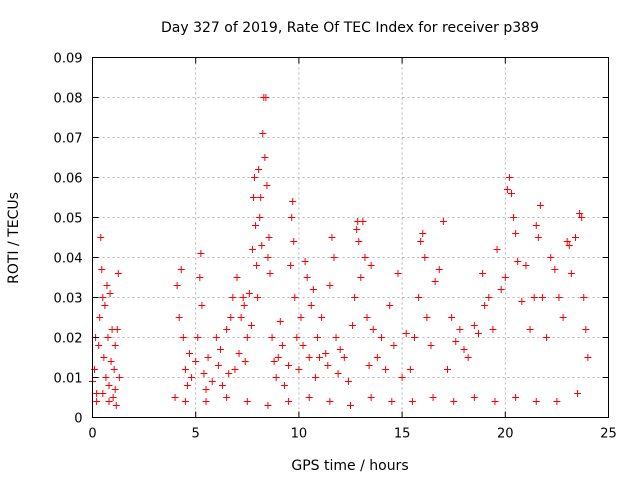 Image resolution: width=640 pixels, height=480 pixels. What do you see at coordinates (505, 434) in the screenshot?
I see `x-tick-label: 20` at bounding box center [505, 434].